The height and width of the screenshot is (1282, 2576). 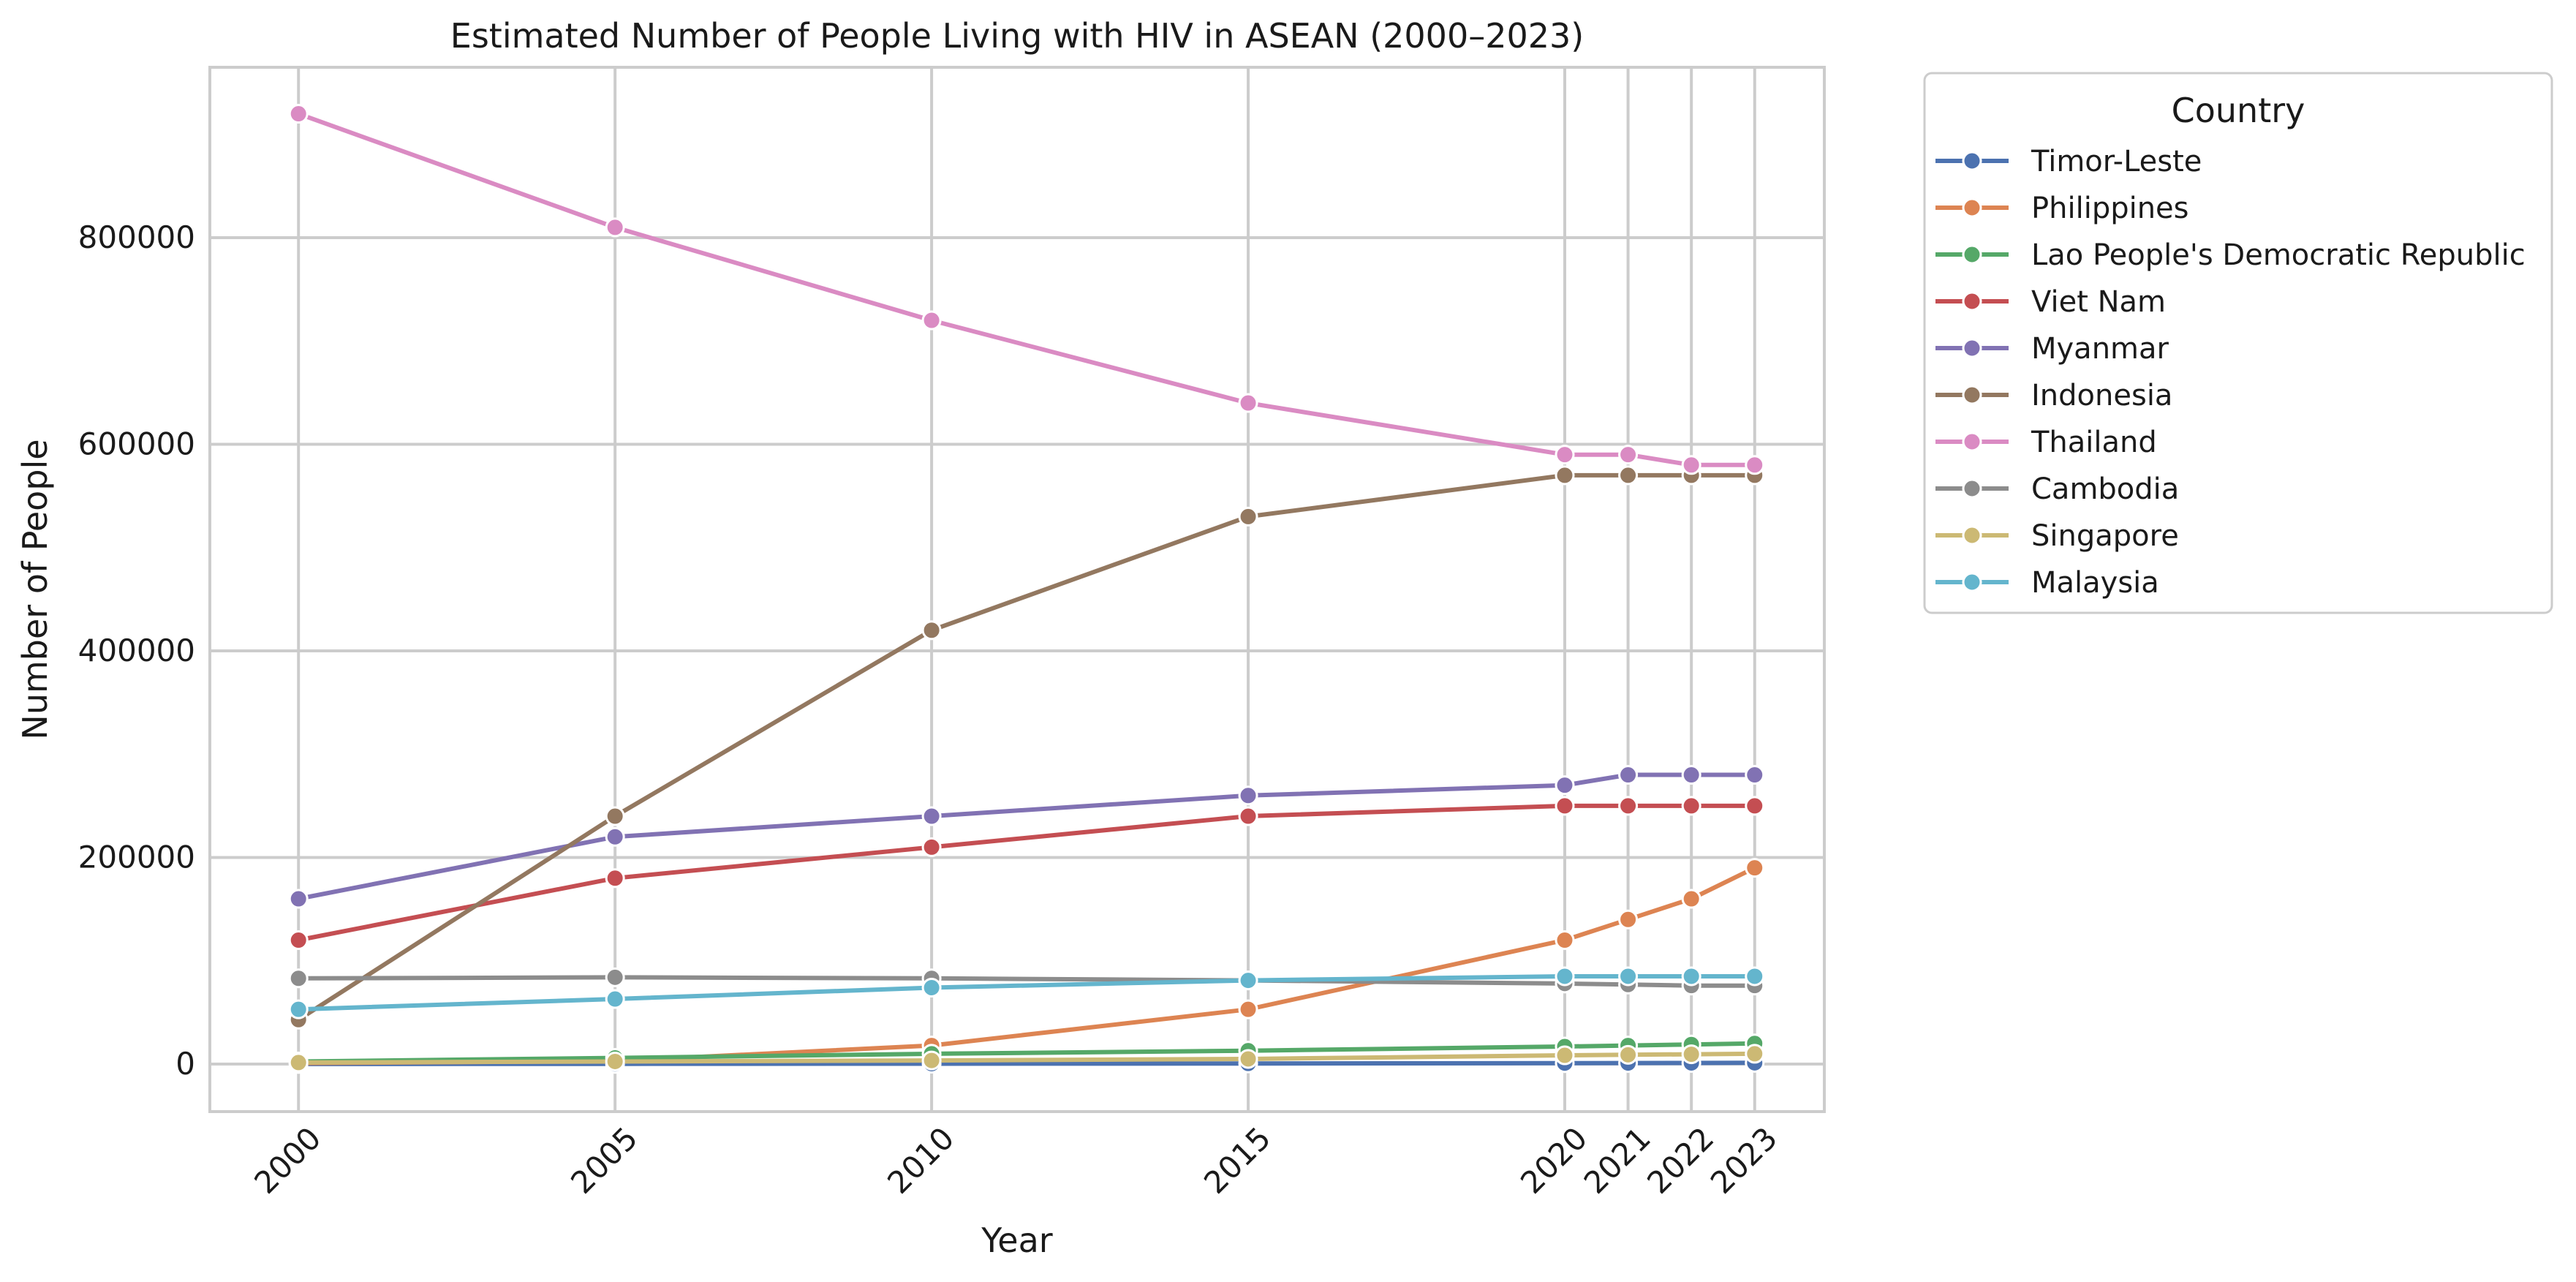 What do you see at coordinates (2101, 395) in the screenshot?
I see `legend-label: Indonesia` at bounding box center [2101, 395].